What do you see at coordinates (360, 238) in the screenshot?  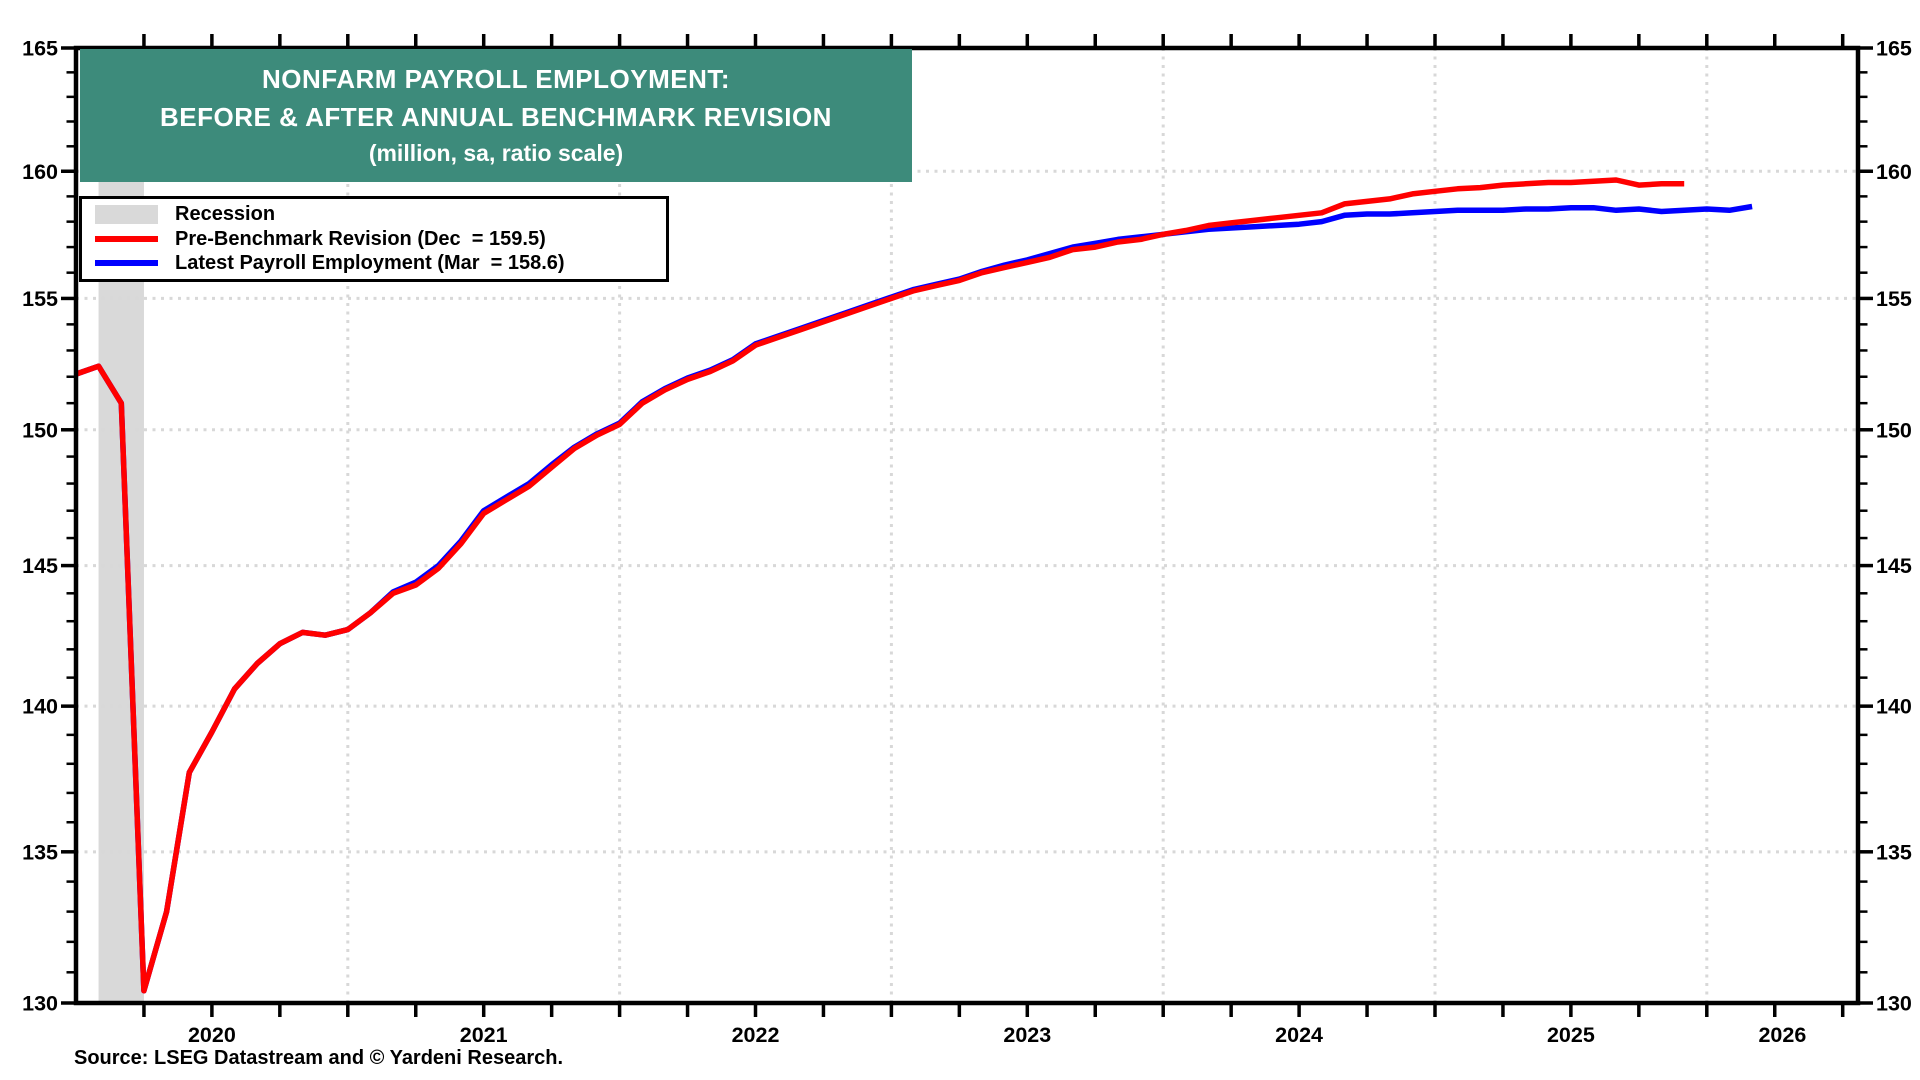 I see `legend-label-pre-benchmark: Pre-Benchmark Revision (Dec = 159.5)` at bounding box center [360, 238].